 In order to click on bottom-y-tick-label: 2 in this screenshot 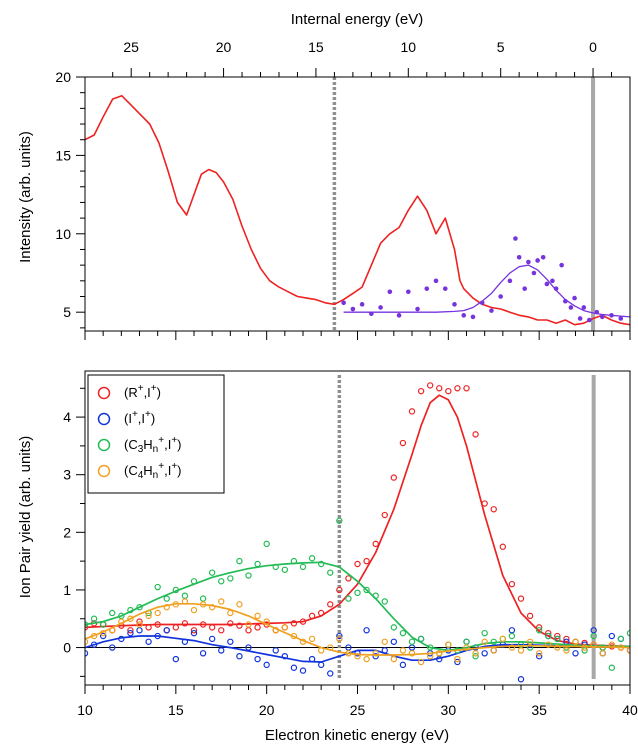, I will do `click(67, 532)`.